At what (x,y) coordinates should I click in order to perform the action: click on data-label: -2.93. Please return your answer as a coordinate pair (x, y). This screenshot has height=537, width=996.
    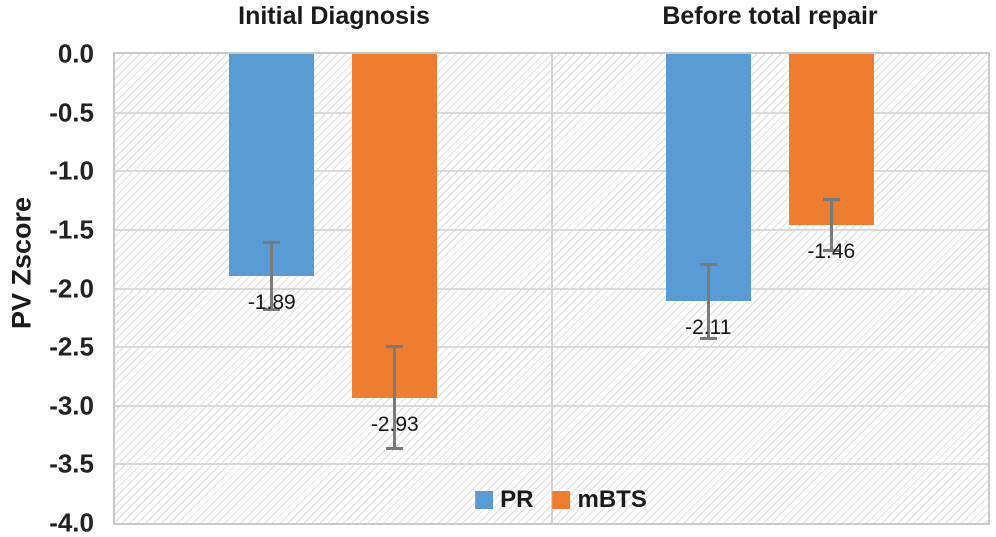
    Looking at the image, I should click on (394, 424).